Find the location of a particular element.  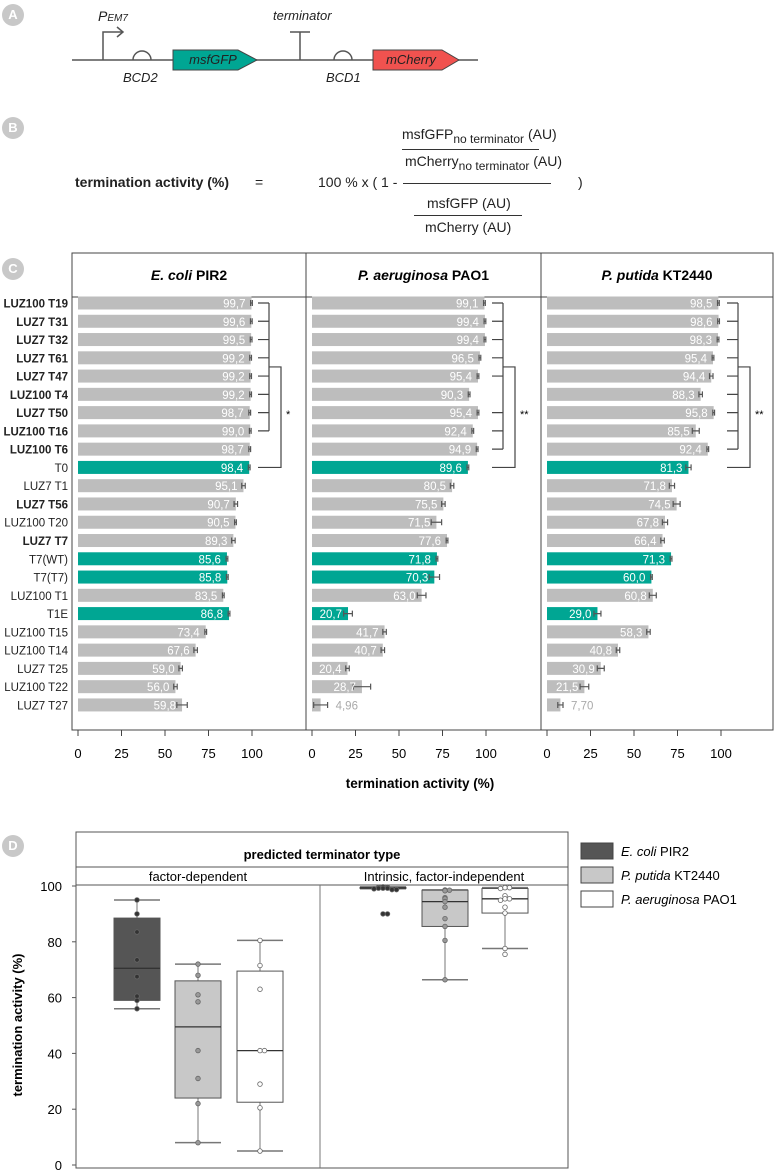

x-tick-label: 100 is located at coordinates (721, 753).